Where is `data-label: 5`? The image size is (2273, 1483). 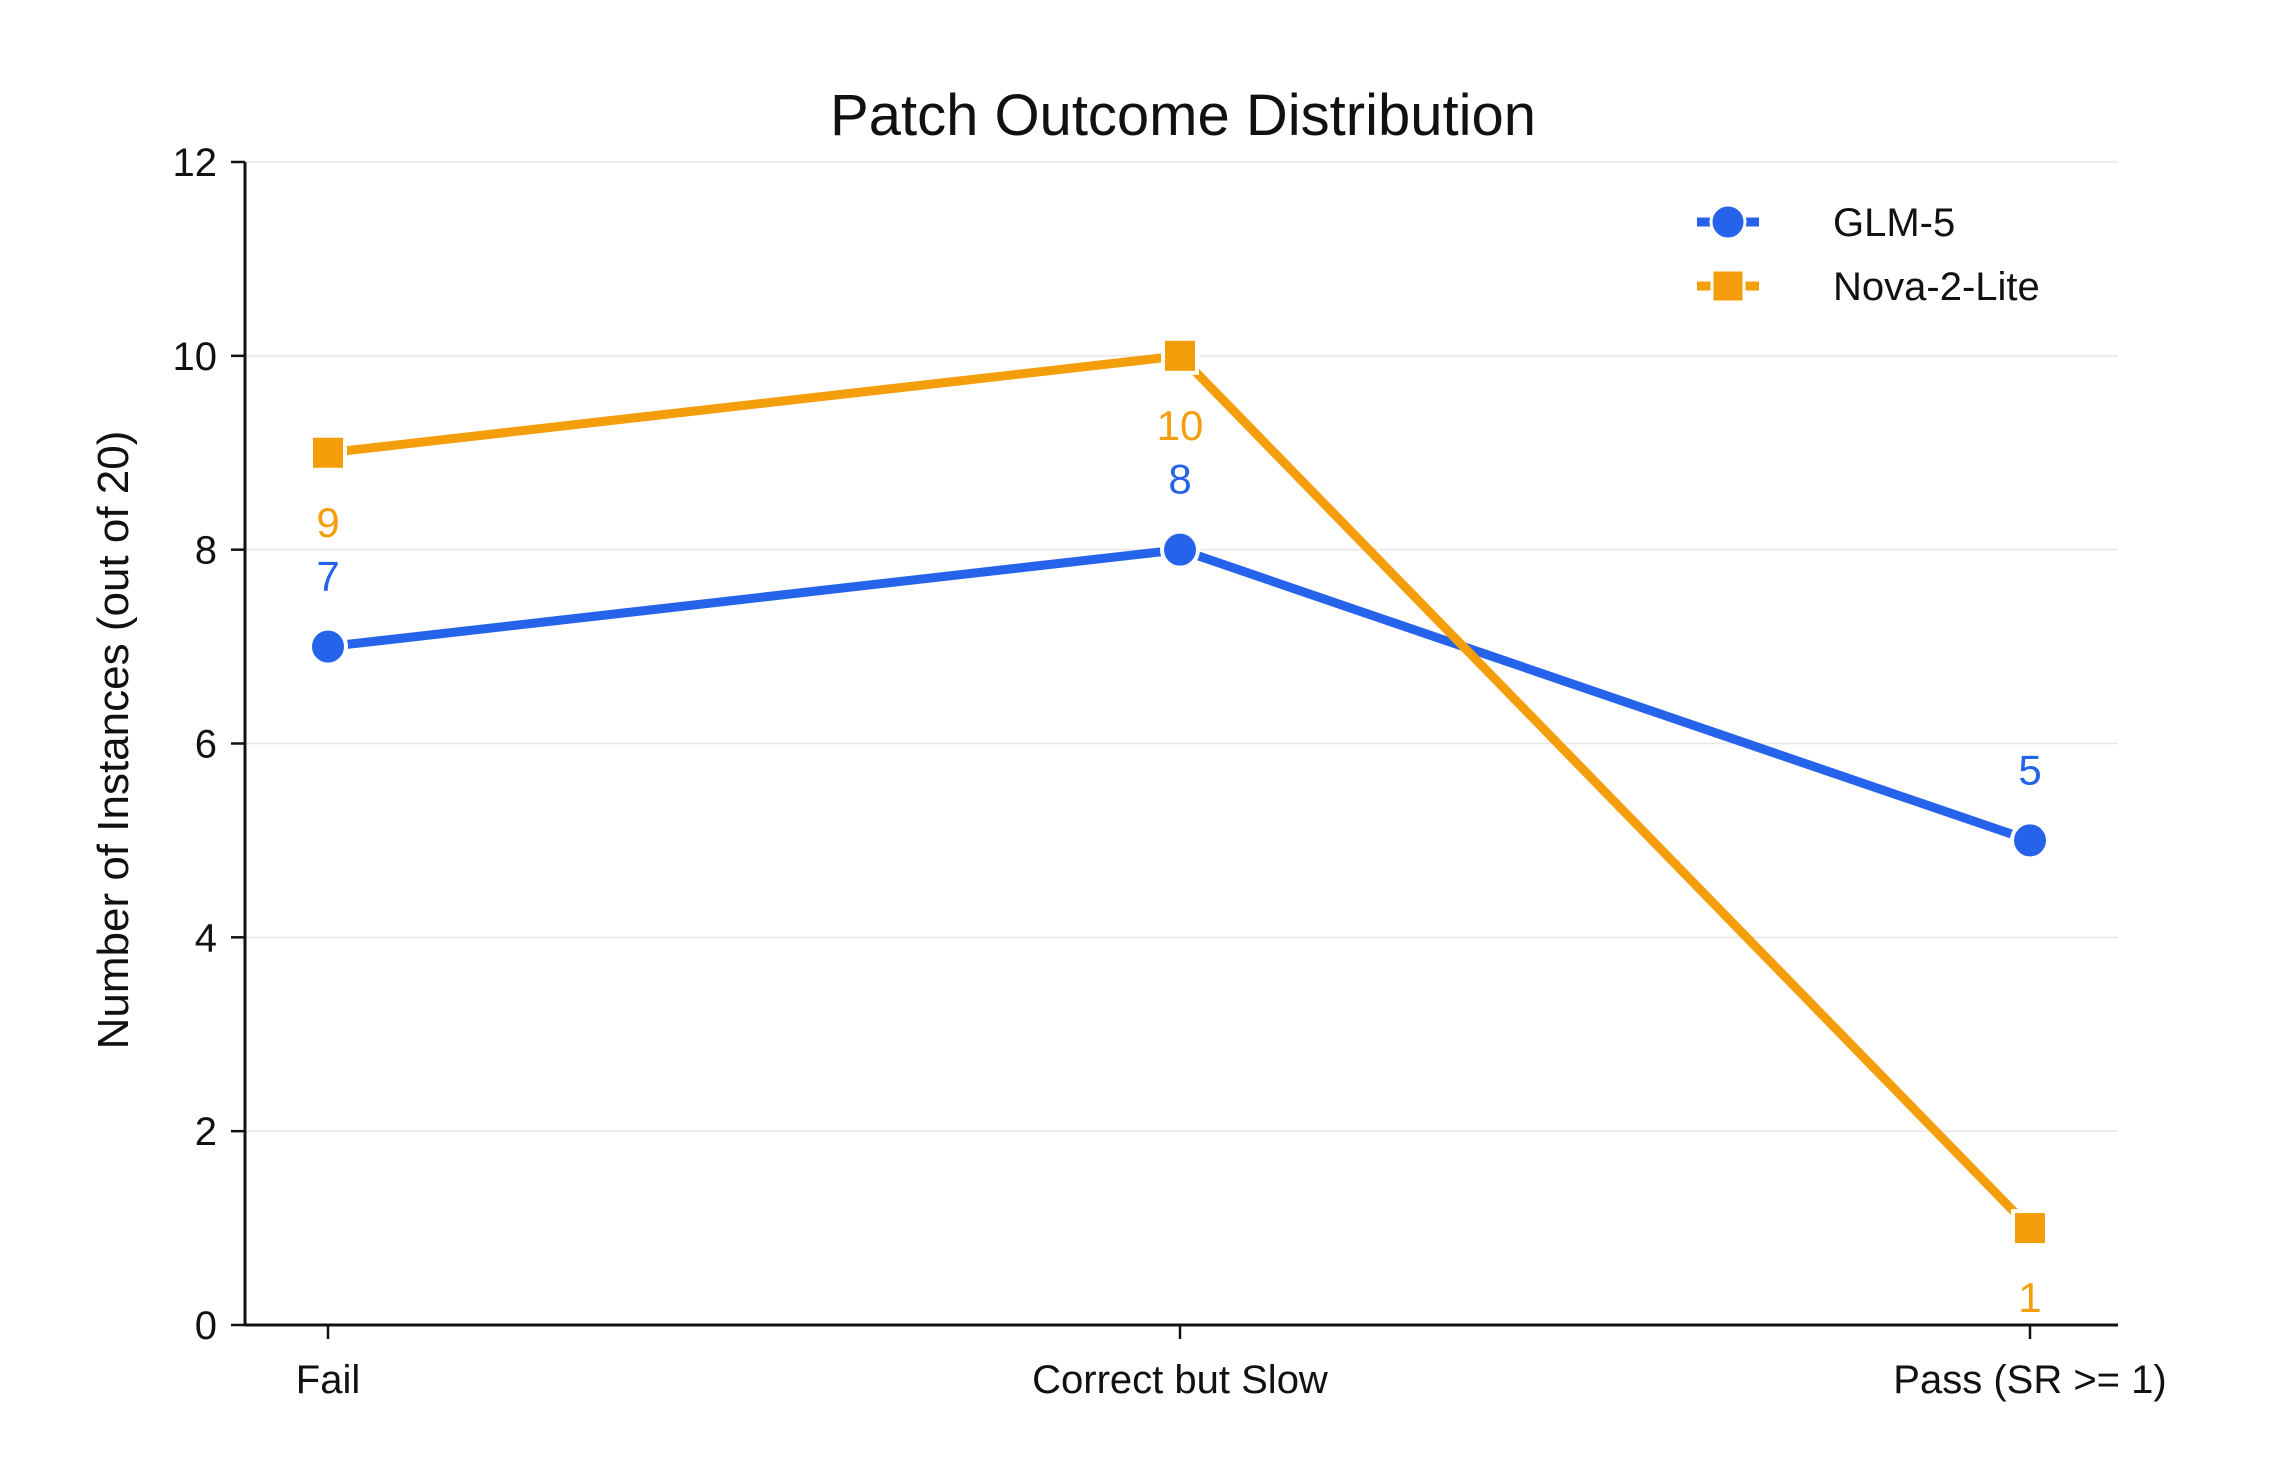
data-label: 5 is located at coordinates (2029, 769).